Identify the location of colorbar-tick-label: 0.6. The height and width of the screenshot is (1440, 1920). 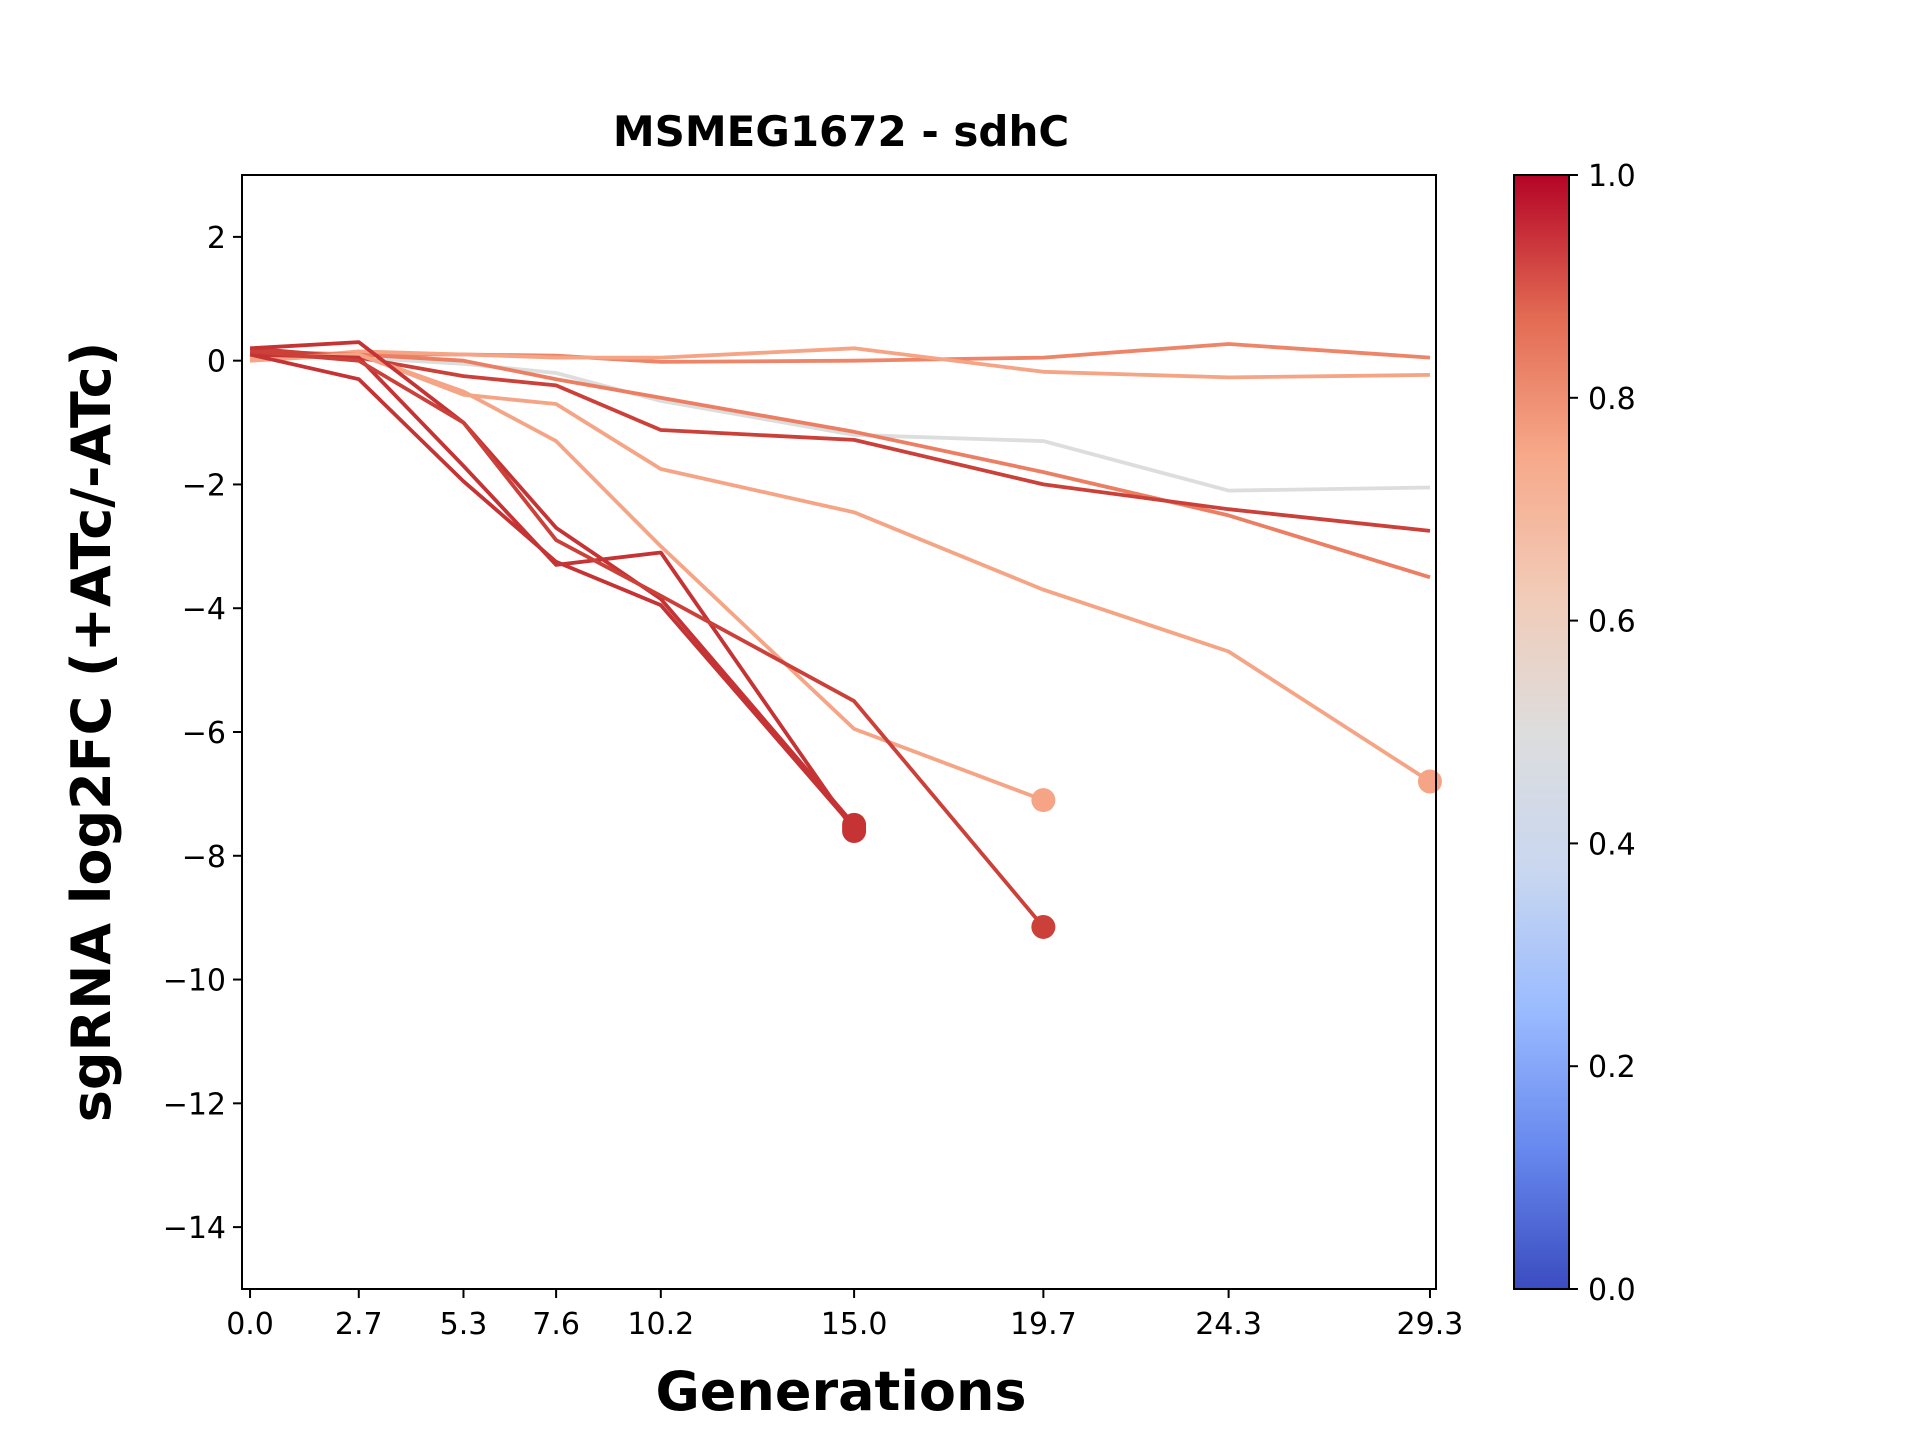
(1612, 622).